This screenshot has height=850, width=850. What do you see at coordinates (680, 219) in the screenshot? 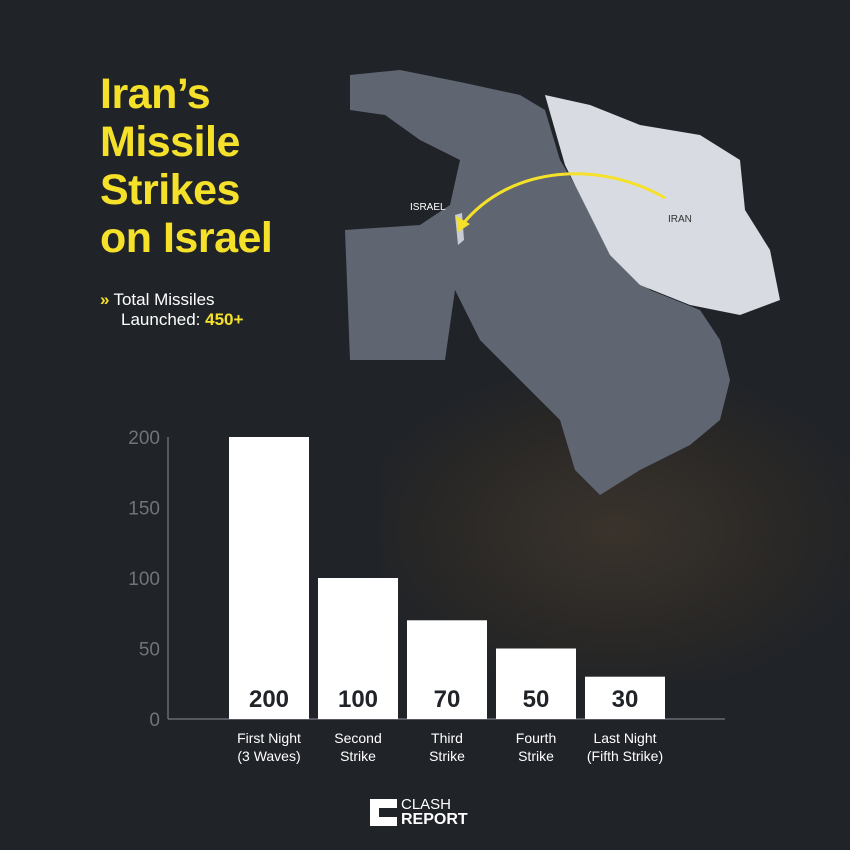
I see `map-label-iran: IRAN` at bounding box center [680, 219].